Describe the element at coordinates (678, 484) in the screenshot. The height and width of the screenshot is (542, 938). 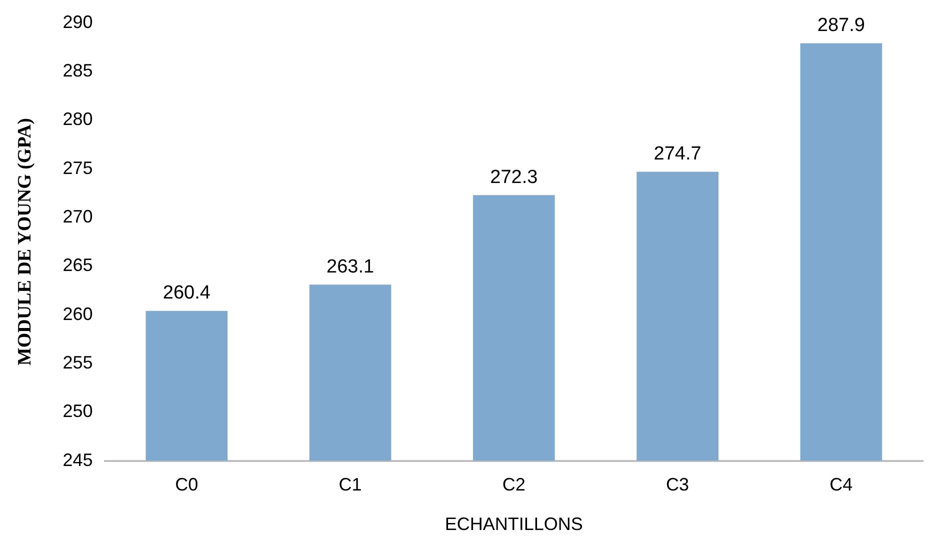
I see `x-tick-label: C3` at that location.